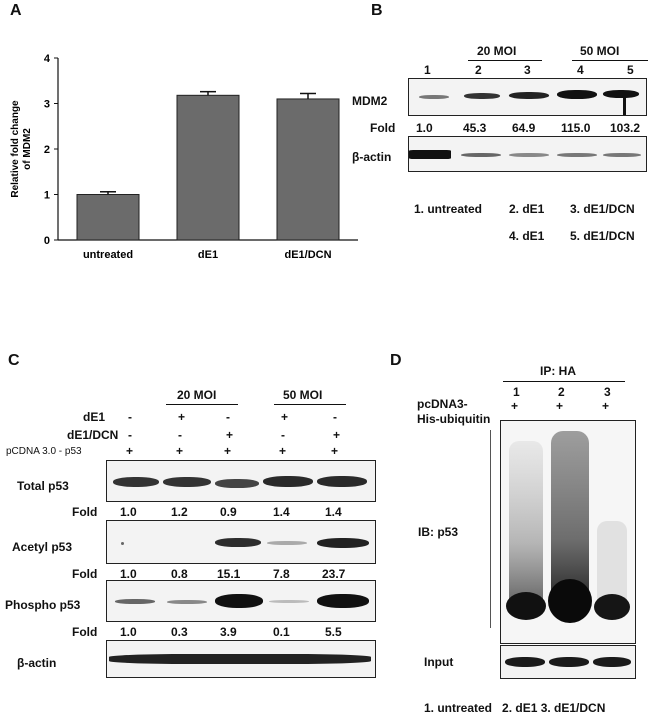  Describe the element at coordinates (47, 150) in the screenshot. I see `y-tick-label-2: 2` at that location.